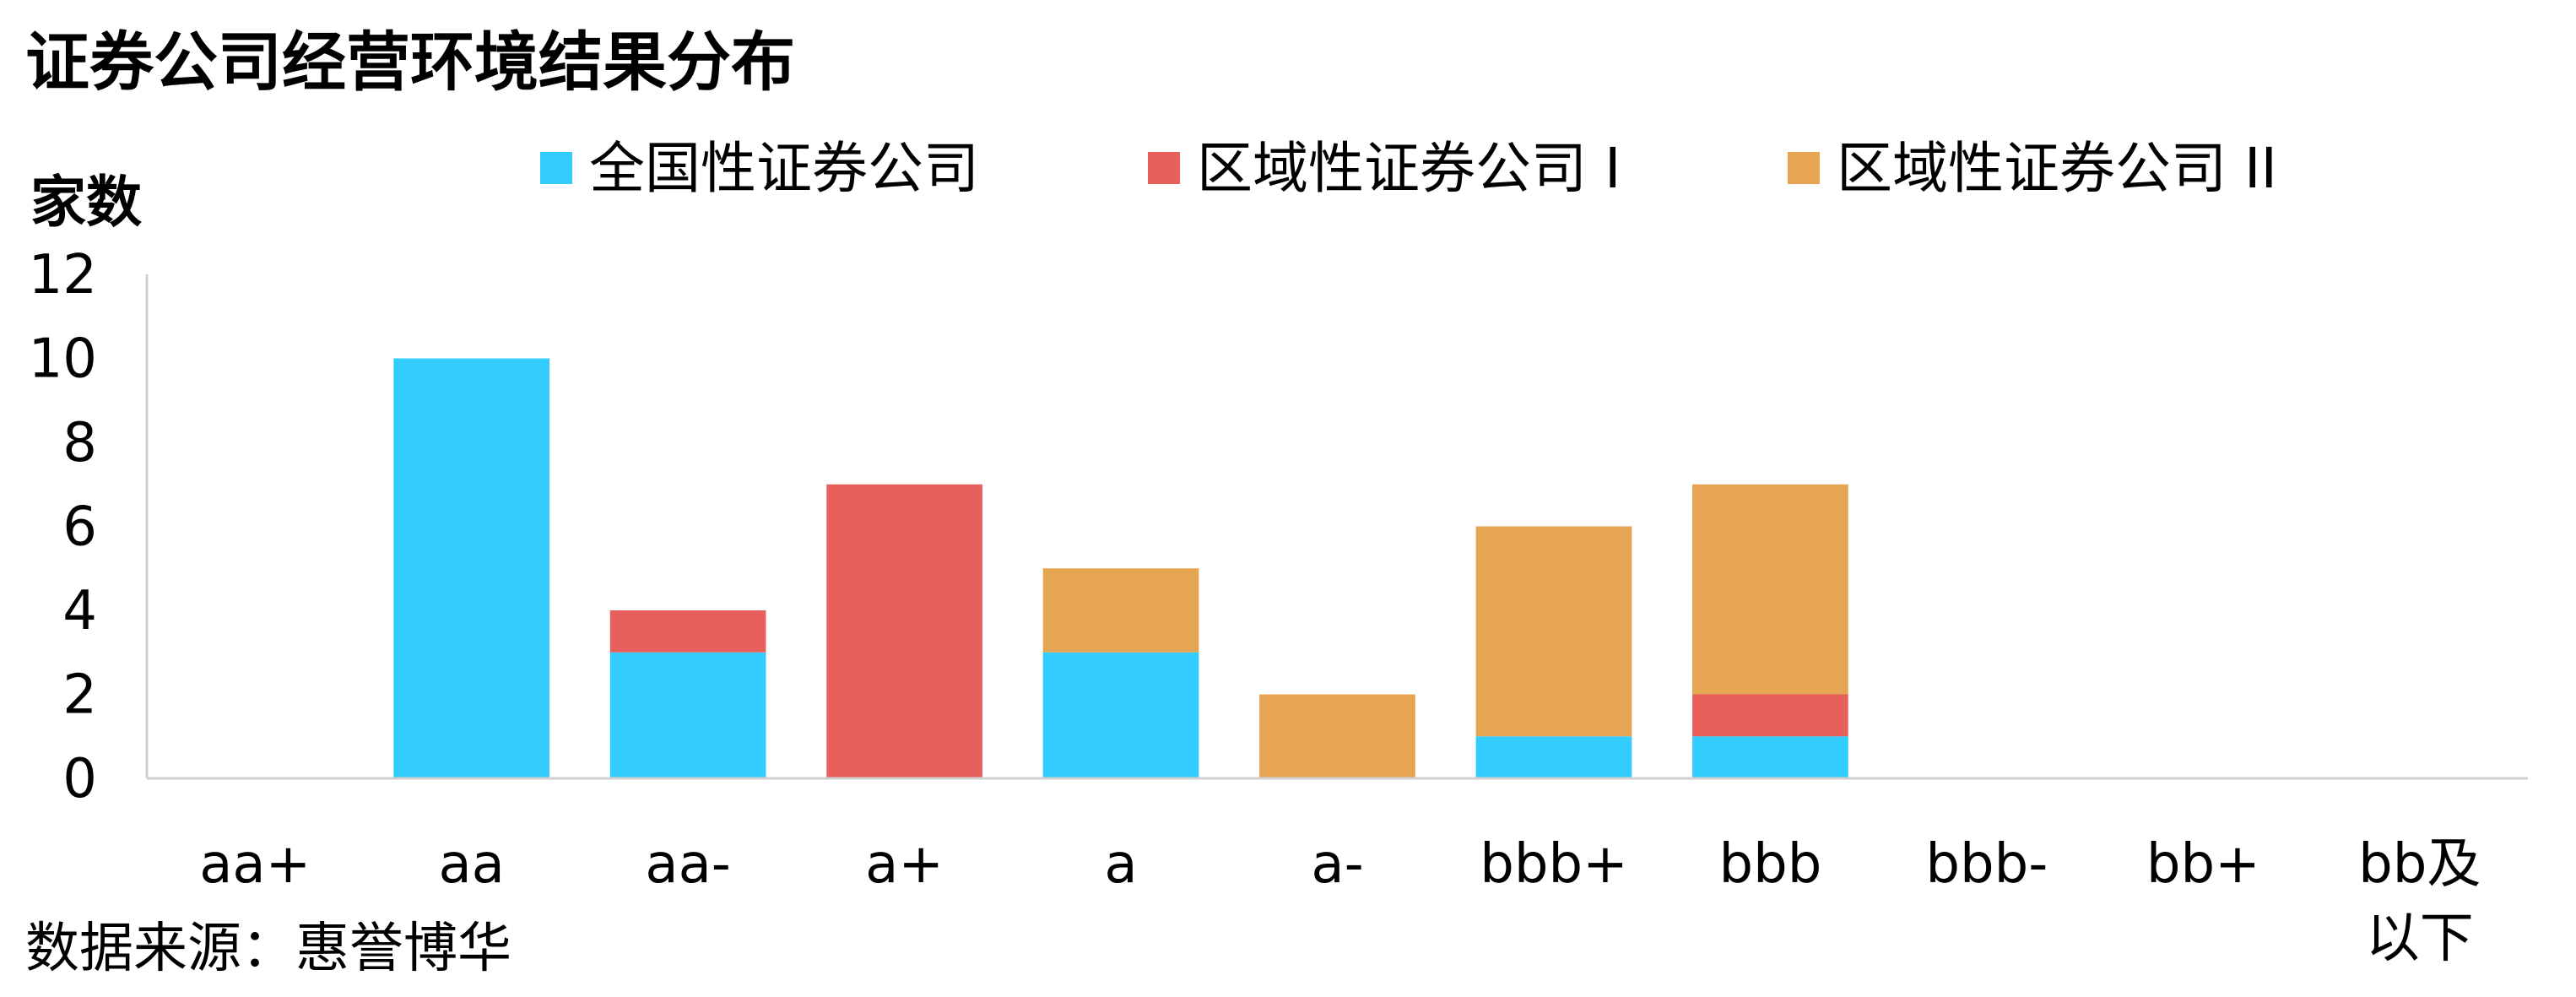  I want to click on bar-segment-series-0-a, so click(1120, 715).